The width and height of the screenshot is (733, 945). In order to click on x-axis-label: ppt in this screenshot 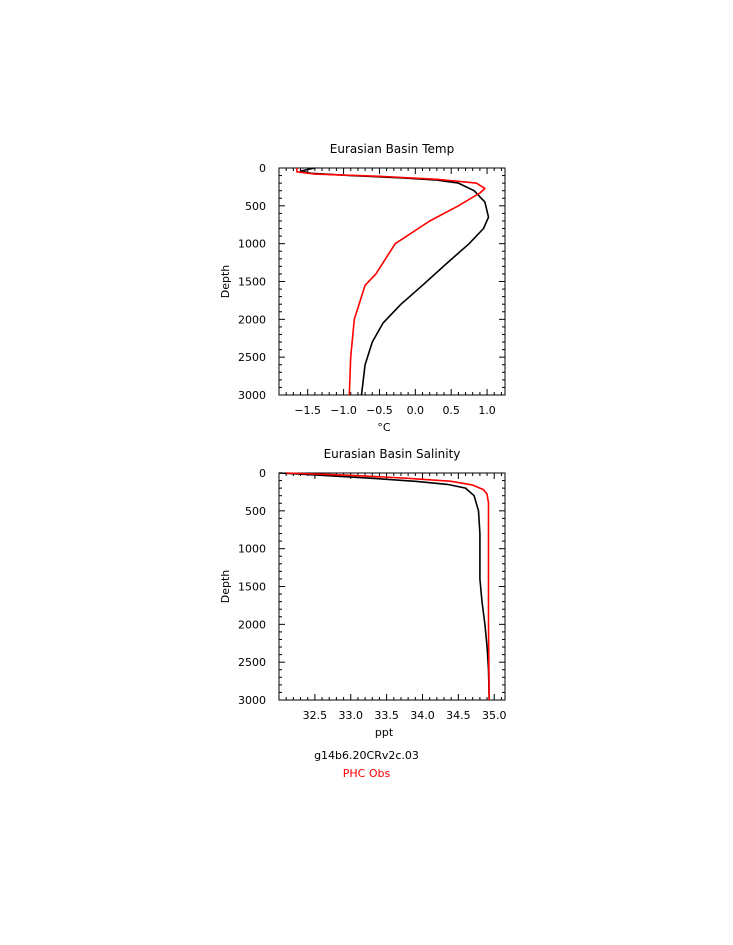, I will do `click(384, 732)`.